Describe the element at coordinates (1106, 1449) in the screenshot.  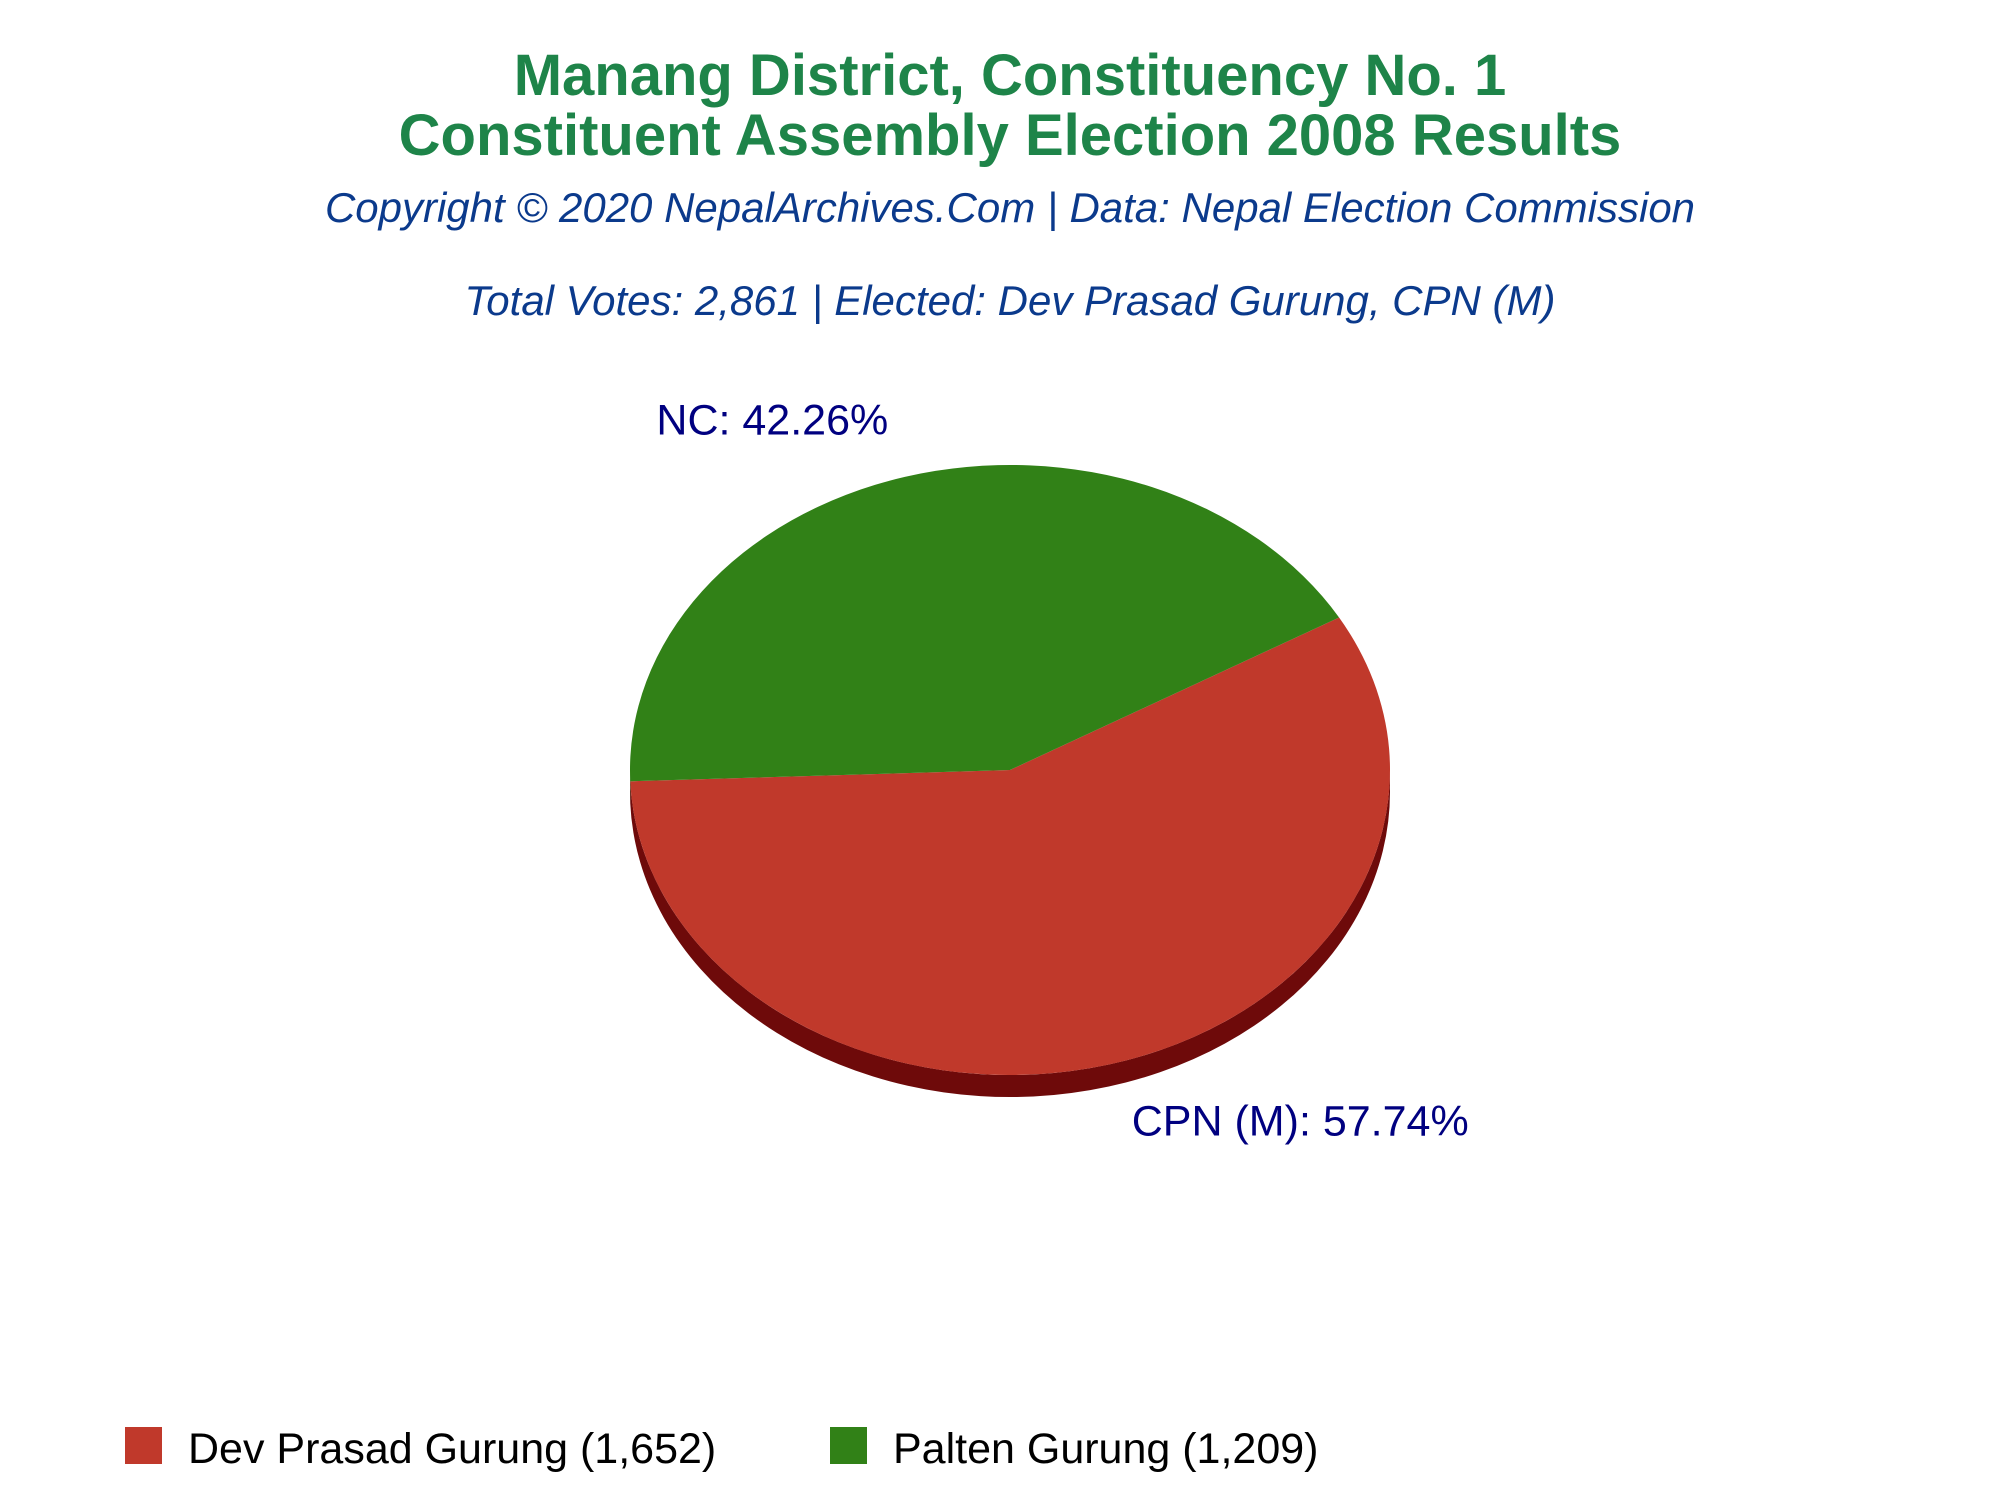
I see `legend-label: Palten Gurung (1,209)` at that location.